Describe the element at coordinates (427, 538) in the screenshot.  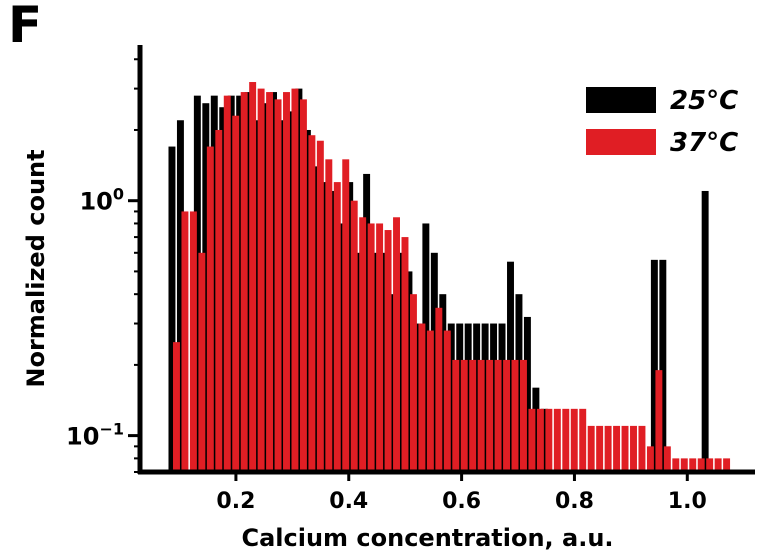
I see `x-axis-label: Calcium concentration, a.u.` at that location.